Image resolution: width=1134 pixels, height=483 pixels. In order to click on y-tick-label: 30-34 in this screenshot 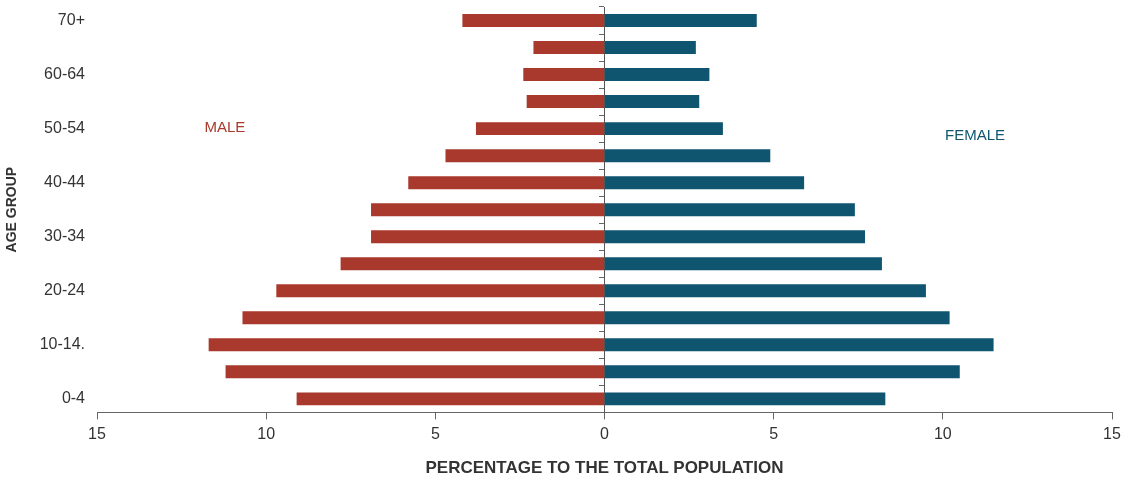, I will do `click(65, 236)`.